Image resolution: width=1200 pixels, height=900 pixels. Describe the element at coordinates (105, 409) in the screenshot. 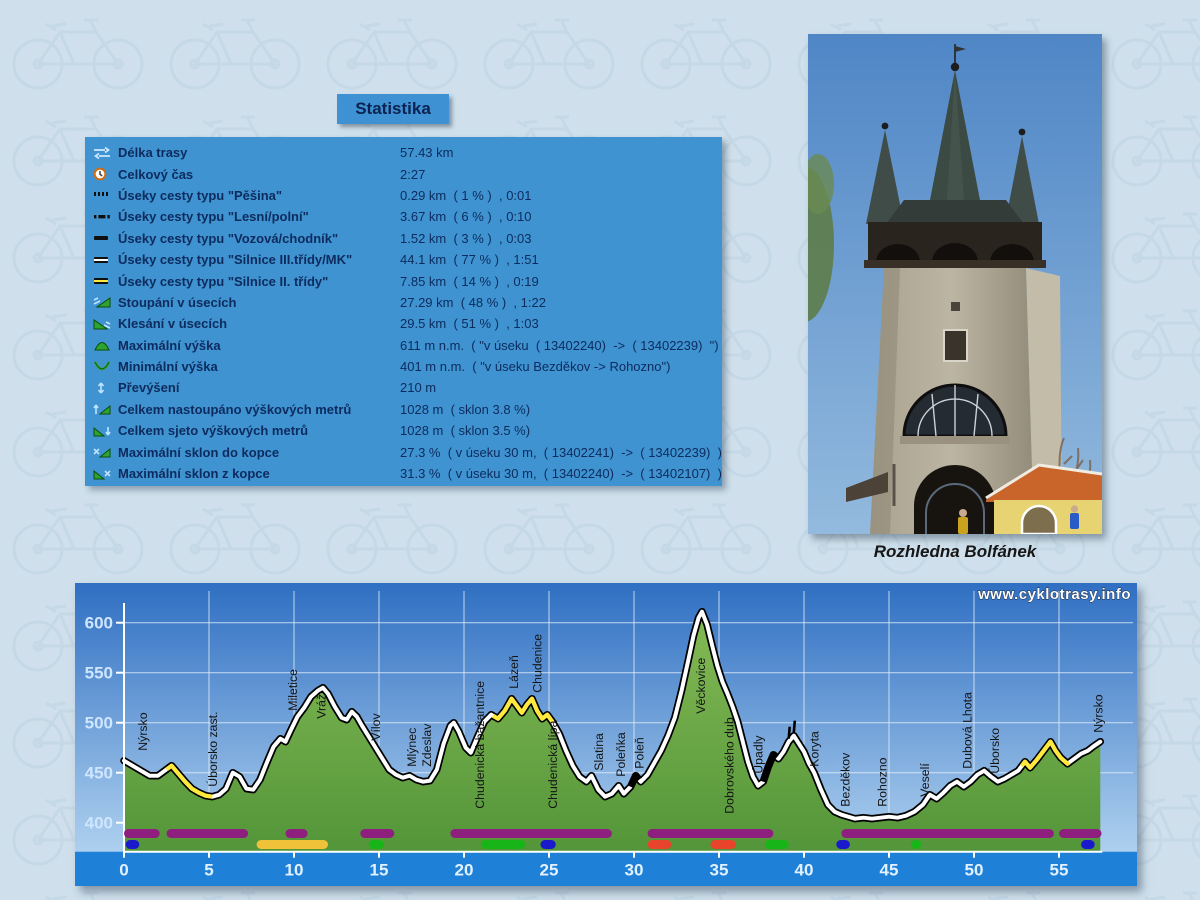

I see `total-climb-icon` at that location.